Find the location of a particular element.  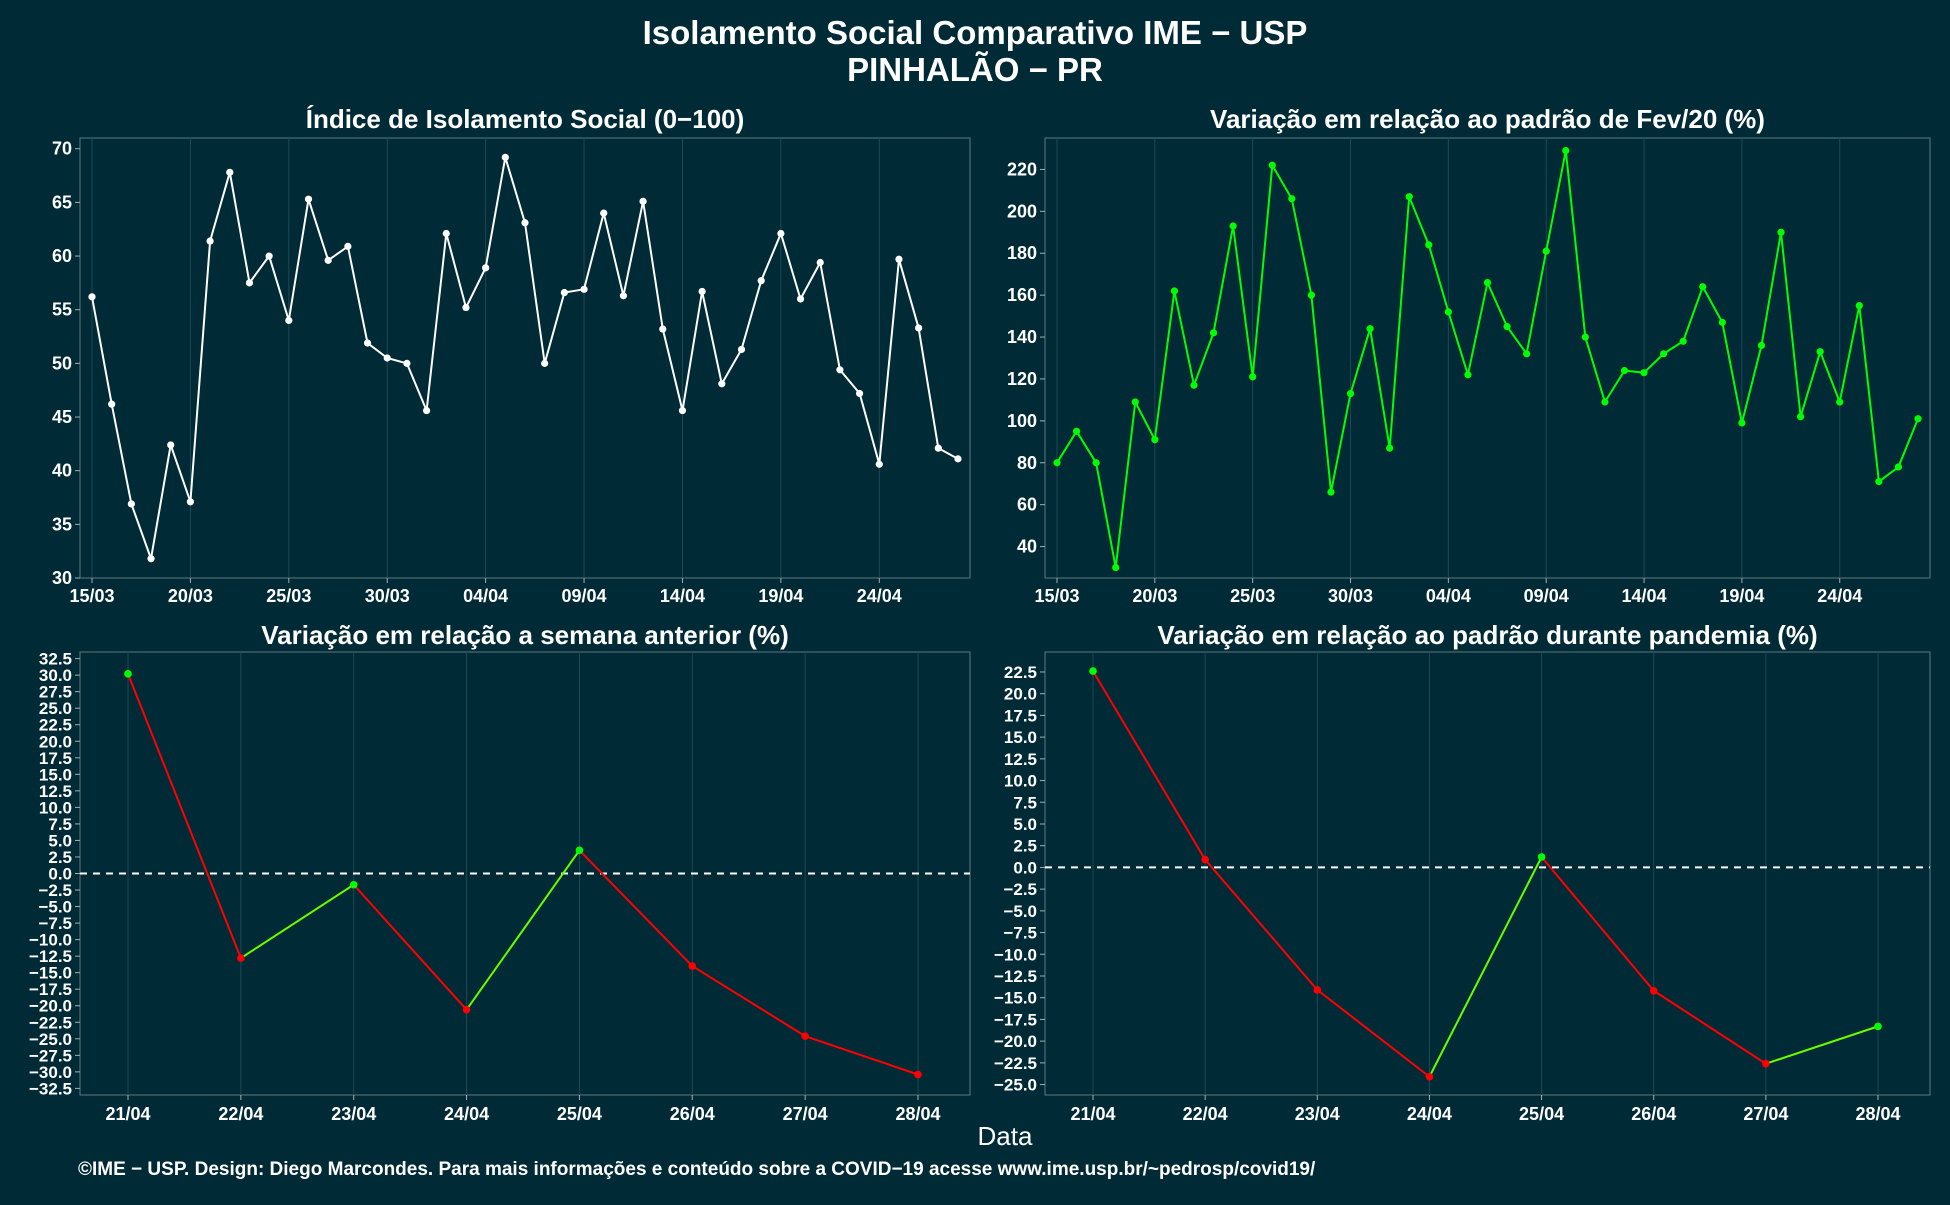

y-tick-label: 5.0 is located at coordinates (1025, 824).